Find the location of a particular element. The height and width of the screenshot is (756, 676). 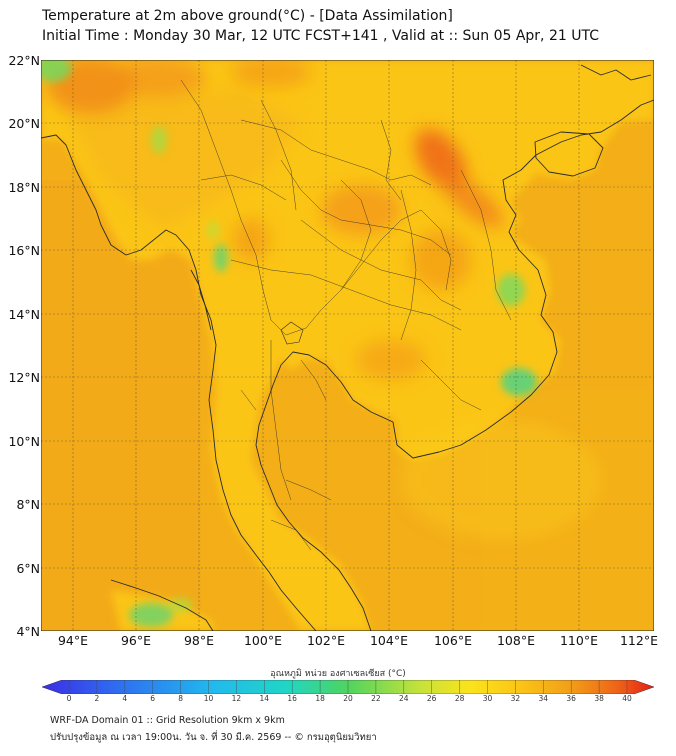

colorbar-tick-label: 4 is located at coordinates (125, 698).